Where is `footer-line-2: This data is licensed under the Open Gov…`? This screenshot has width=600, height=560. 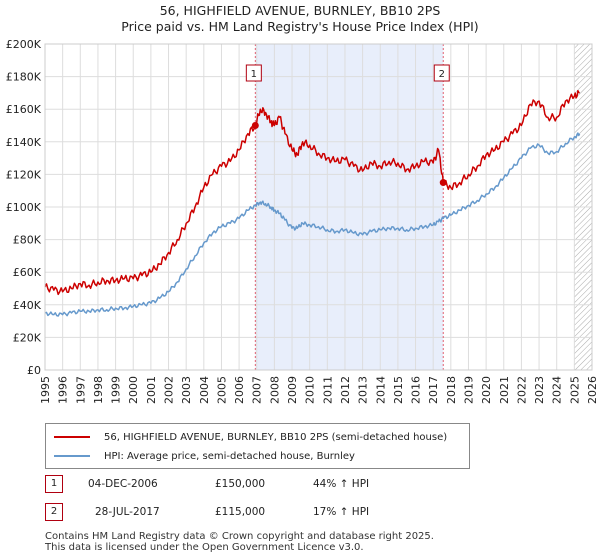 footer-line-2: This data is licensed under the Open Gov… is located at coordinates (204, 547).